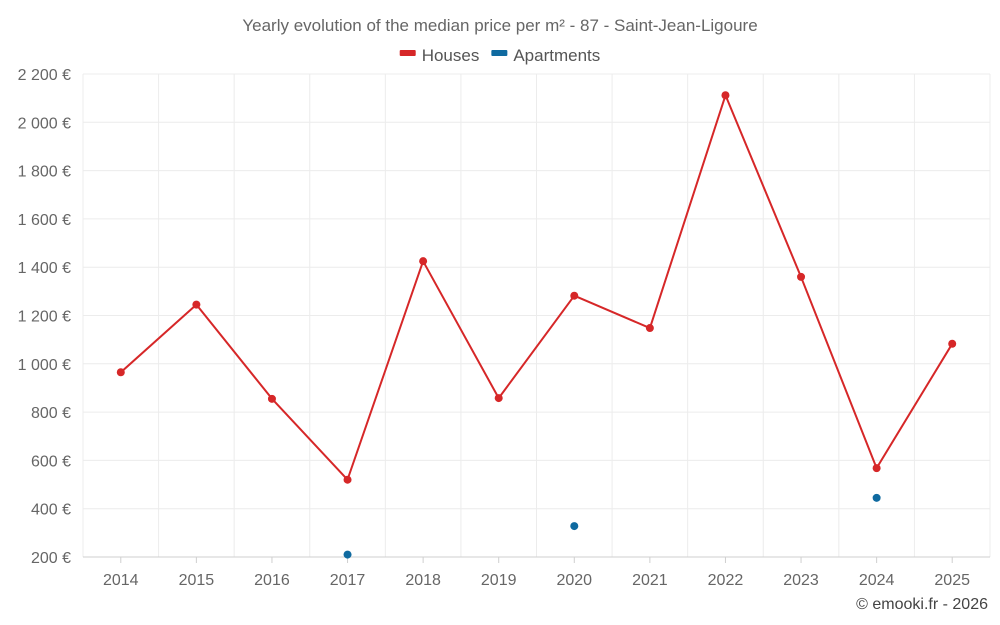 The image size is (1000, 625). What do you see at coordinates (348, 580) in the screenshot?
I see `x-tick-label: 2017` at bounding box center [348, 580].